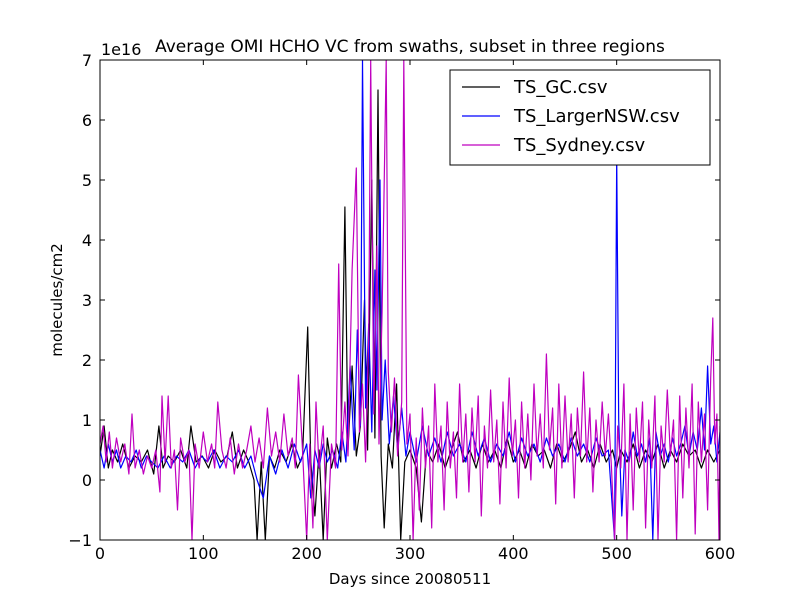 The image size is (800, 600). I want to click on legend: TS_GC.csv TS_LargerNSW.csv TS_Sydney.csv, so click(580, 117).